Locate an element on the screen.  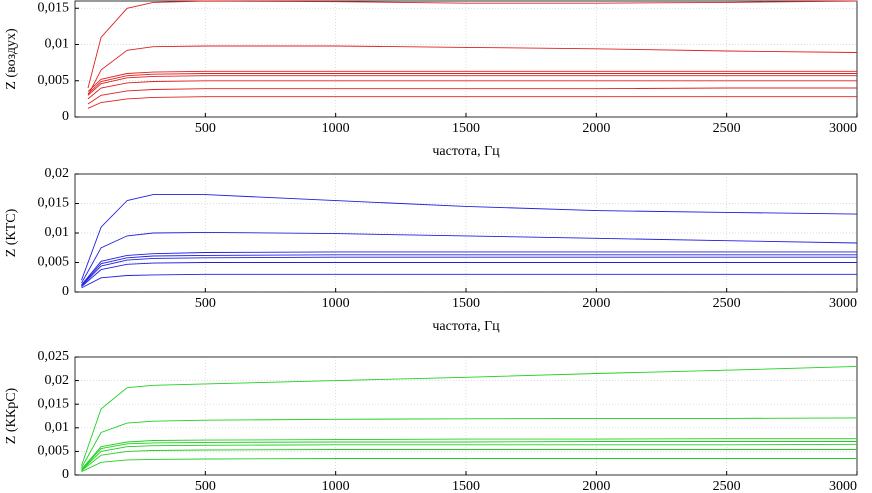
y-axis-label: Z (воздух) is located at coordinates (11, 59).